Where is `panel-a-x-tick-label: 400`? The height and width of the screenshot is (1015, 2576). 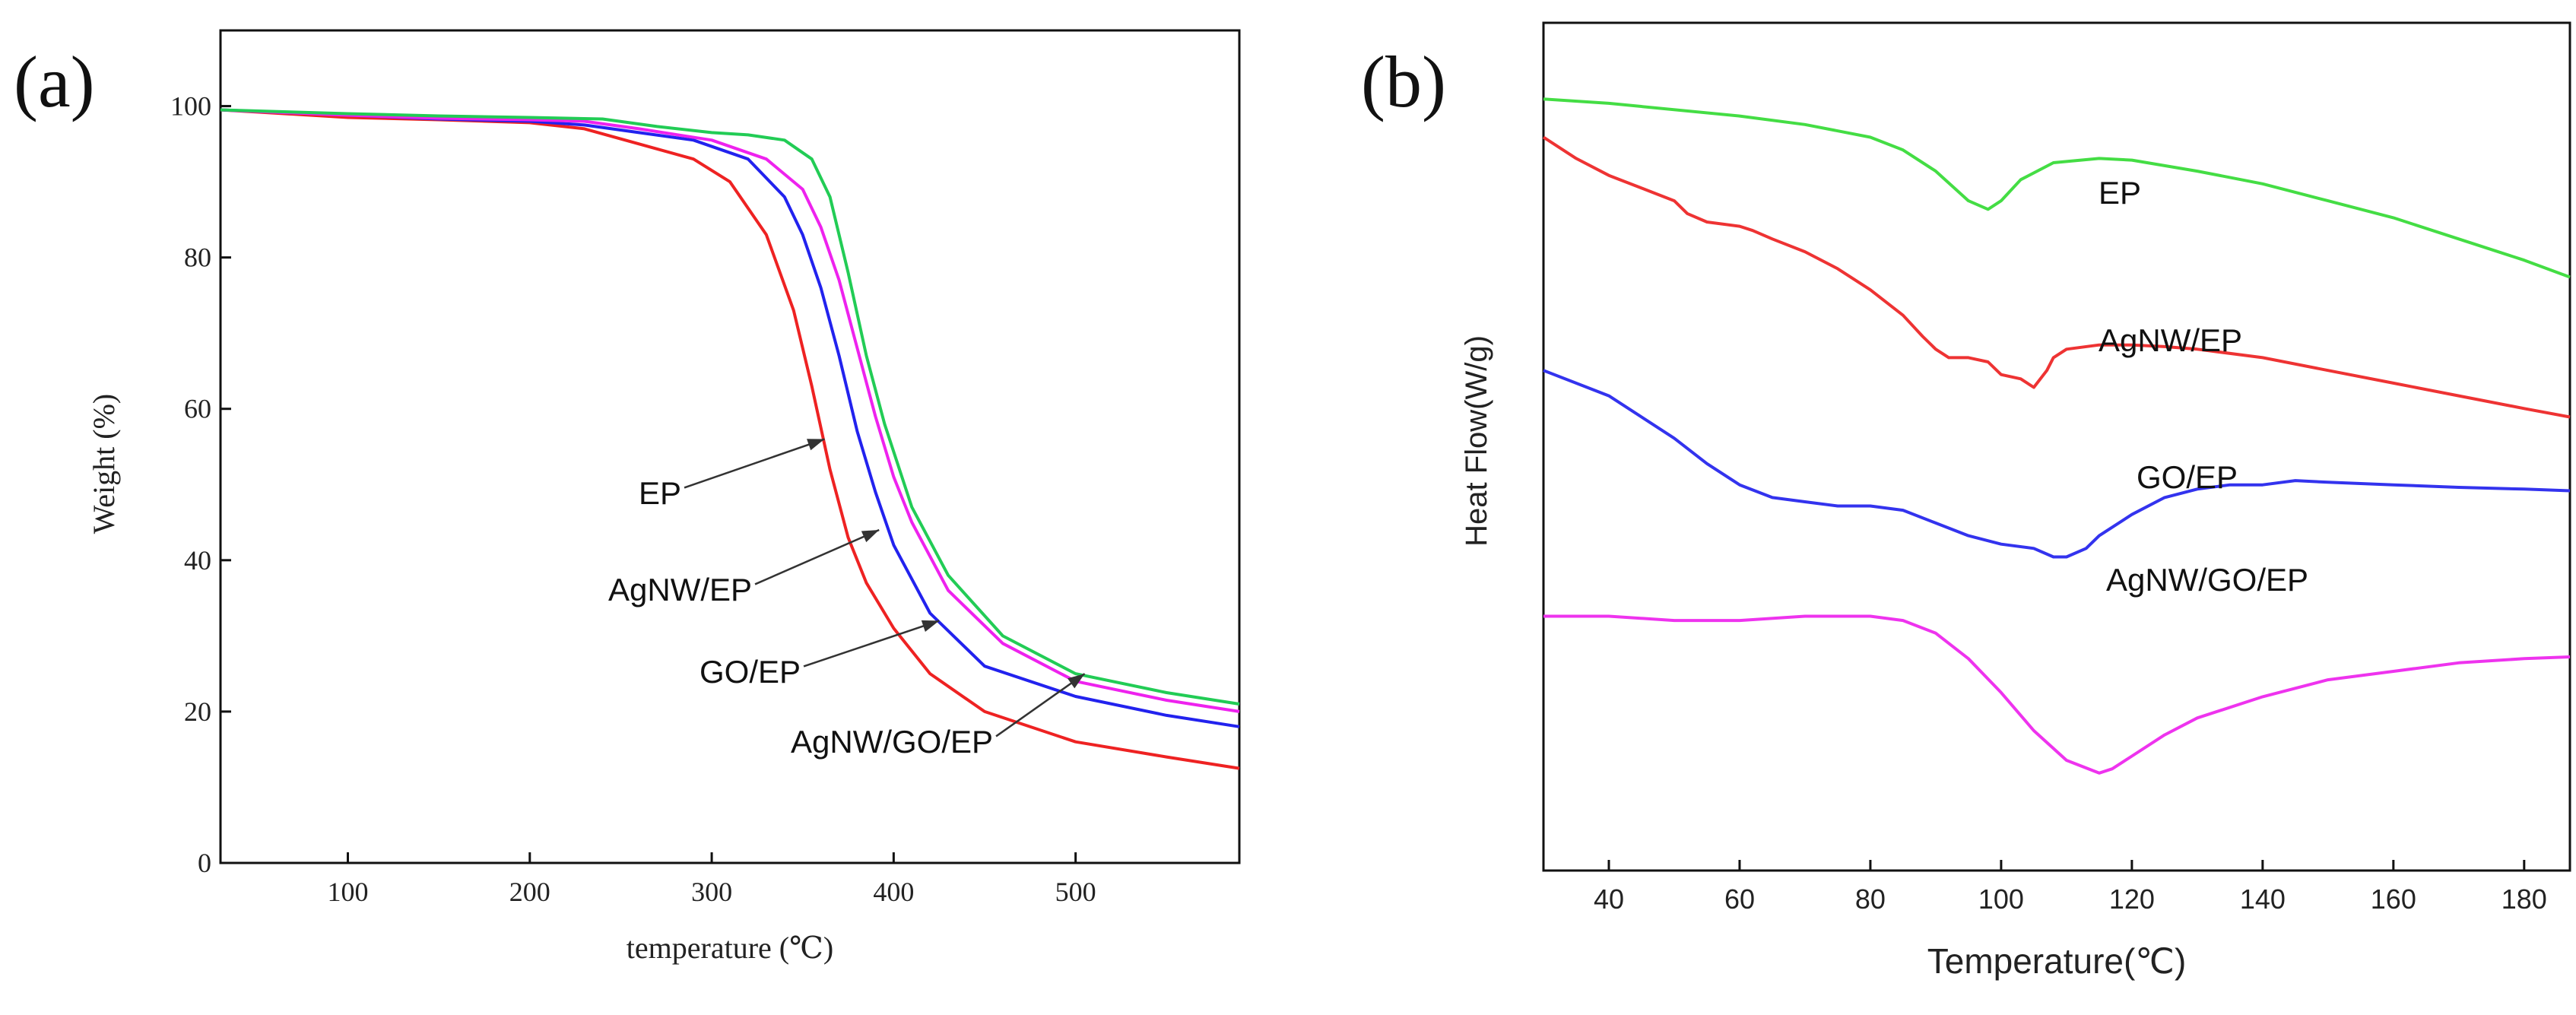
panel-a-x-tick-label: 400 is located at coordinates (893, 892).